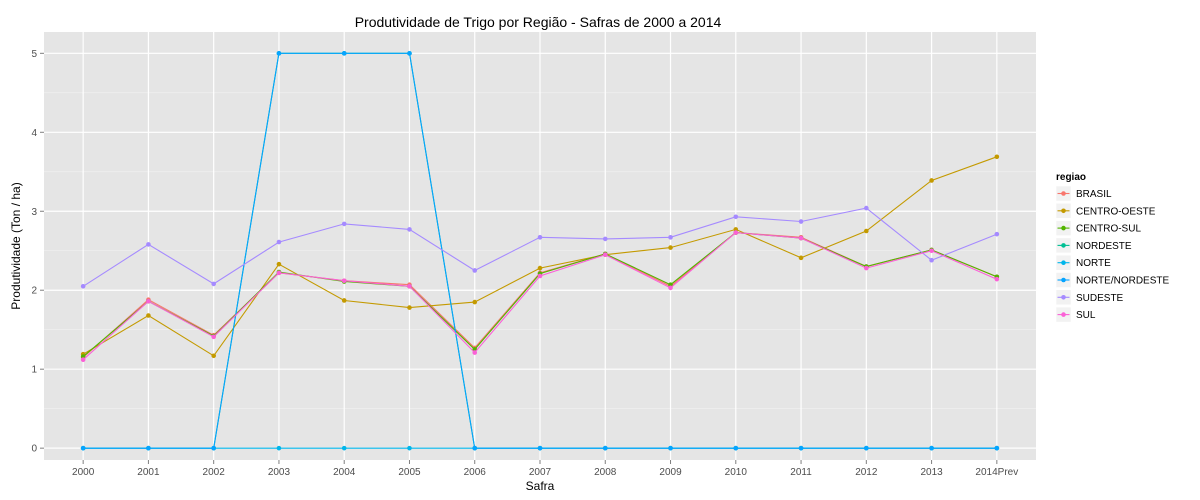  What do you see at coordinates (1108, 229) in the screenshot?
I see `legend-label: CENTRO-SUL` at bounding box center [1108, 229].